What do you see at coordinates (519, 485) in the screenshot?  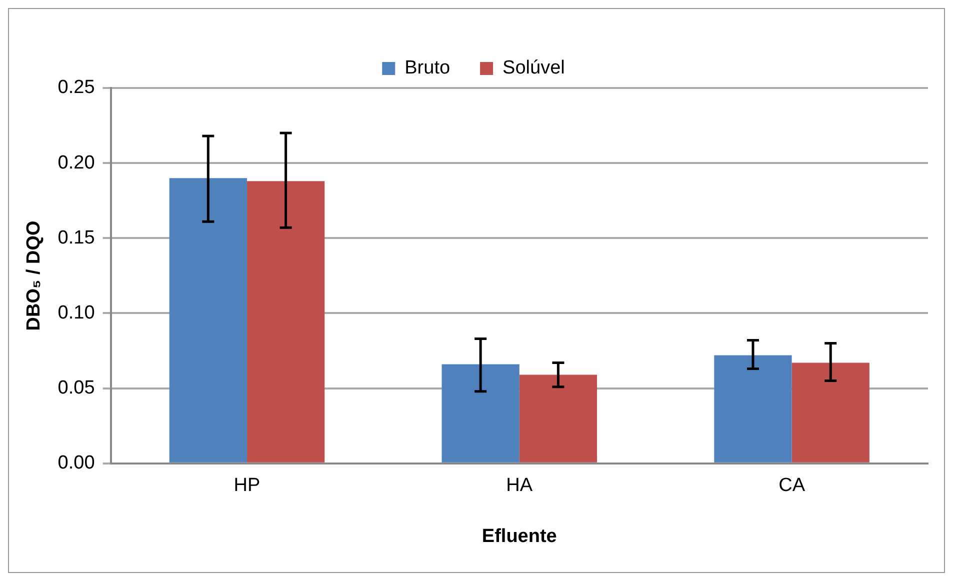 I see `x-tick-label: HA` at bounding box center [519, 485].